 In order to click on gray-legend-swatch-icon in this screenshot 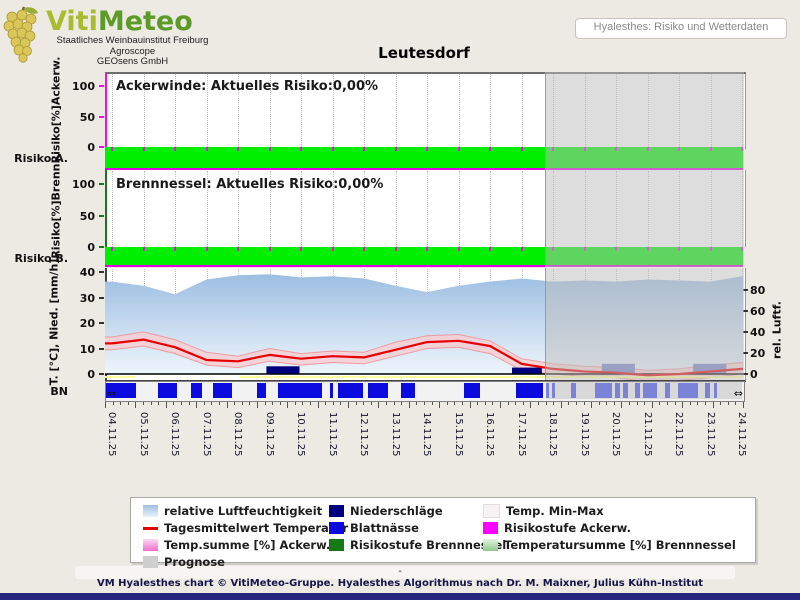, I will do `click(150, 562)`.